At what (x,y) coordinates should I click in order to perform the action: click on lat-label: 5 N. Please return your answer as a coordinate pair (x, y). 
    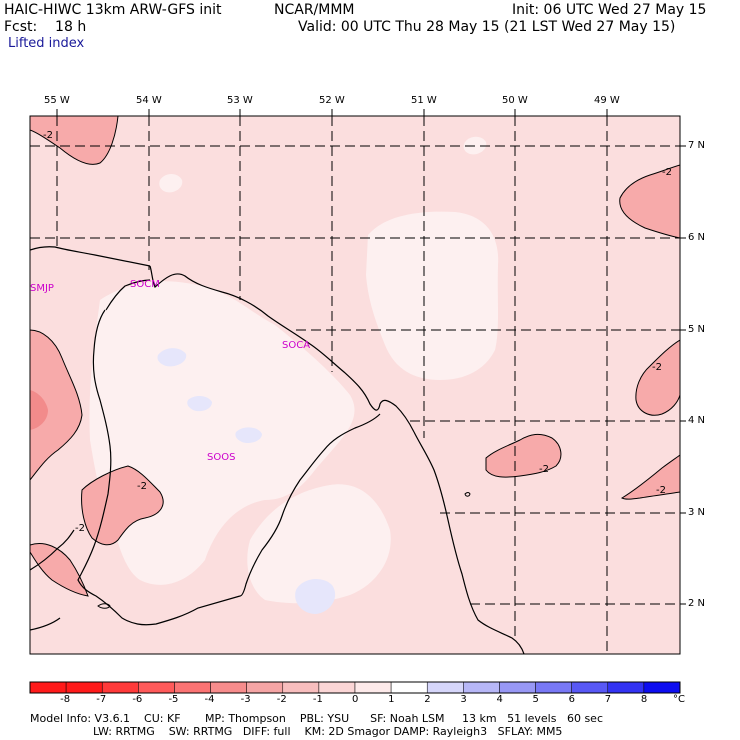
    Looking at the image, I should click on (697, 329).